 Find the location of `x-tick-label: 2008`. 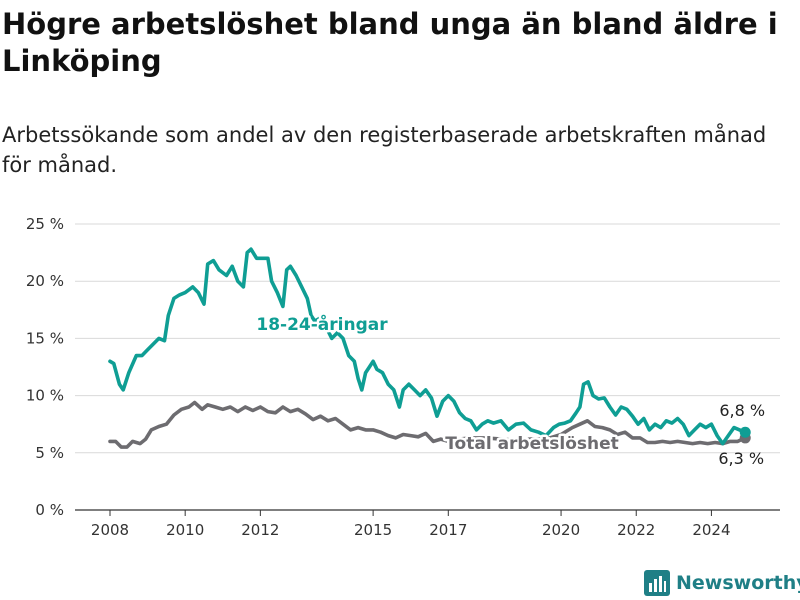

x-tick-label: 2008 is located at coordinates (110, 530).